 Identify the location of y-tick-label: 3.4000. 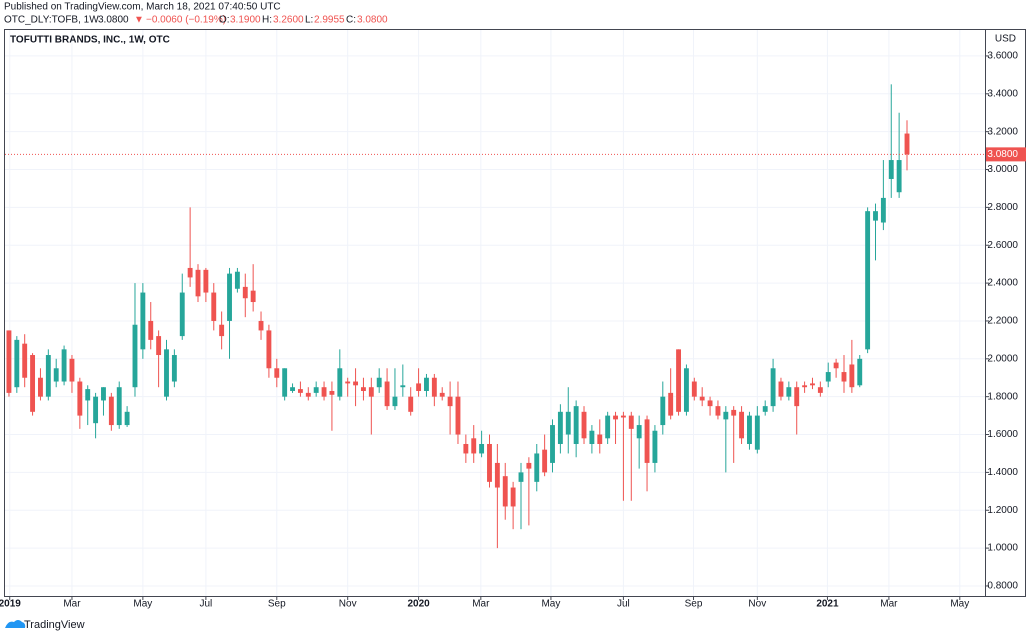
(1002, 93).